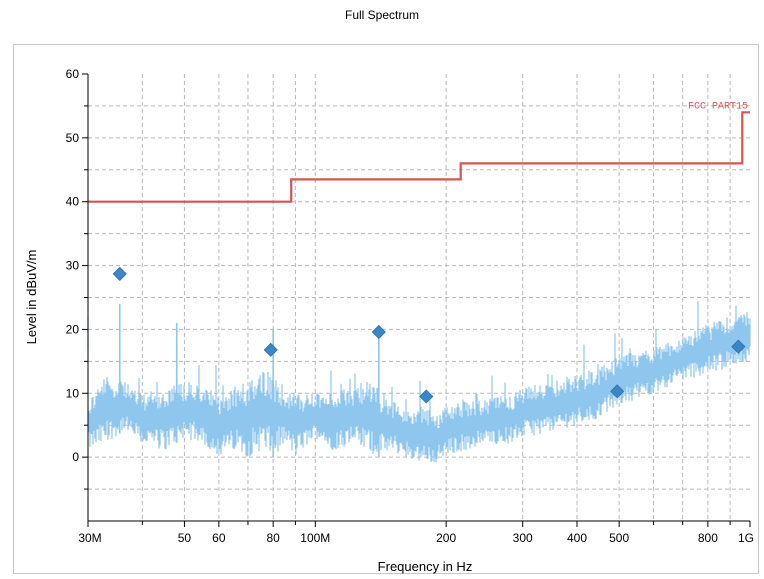 The width and height of the screenshot is (764, 579). I want to click on x-tick-label: 300, so click(523, 538).